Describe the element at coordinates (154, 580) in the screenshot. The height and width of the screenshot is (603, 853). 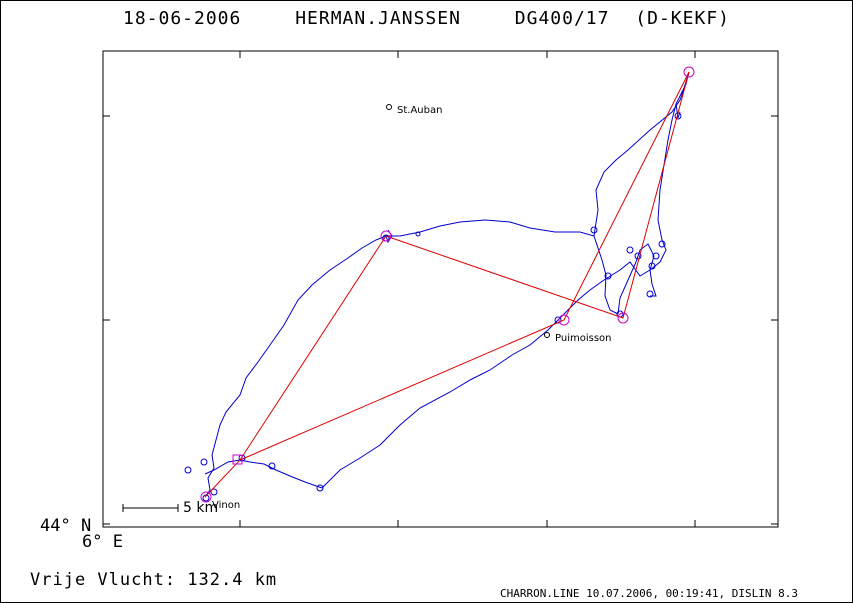
I see `flight-distance: Vrije Vlucht: 132.4 km` at that location.